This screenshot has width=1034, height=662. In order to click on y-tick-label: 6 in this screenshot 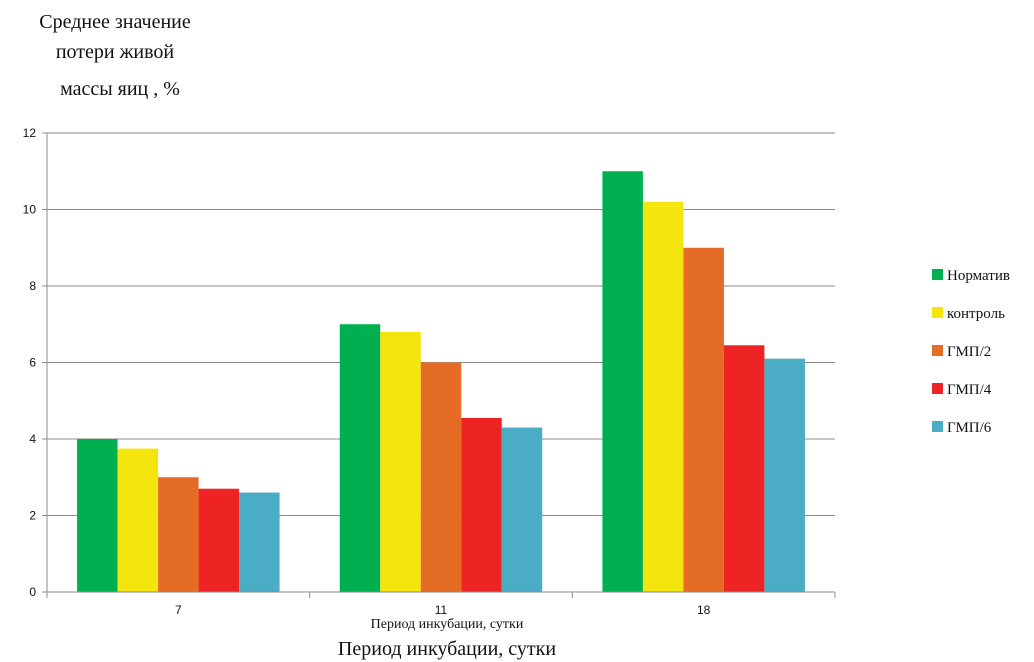, I will do `click(32, 363)`.